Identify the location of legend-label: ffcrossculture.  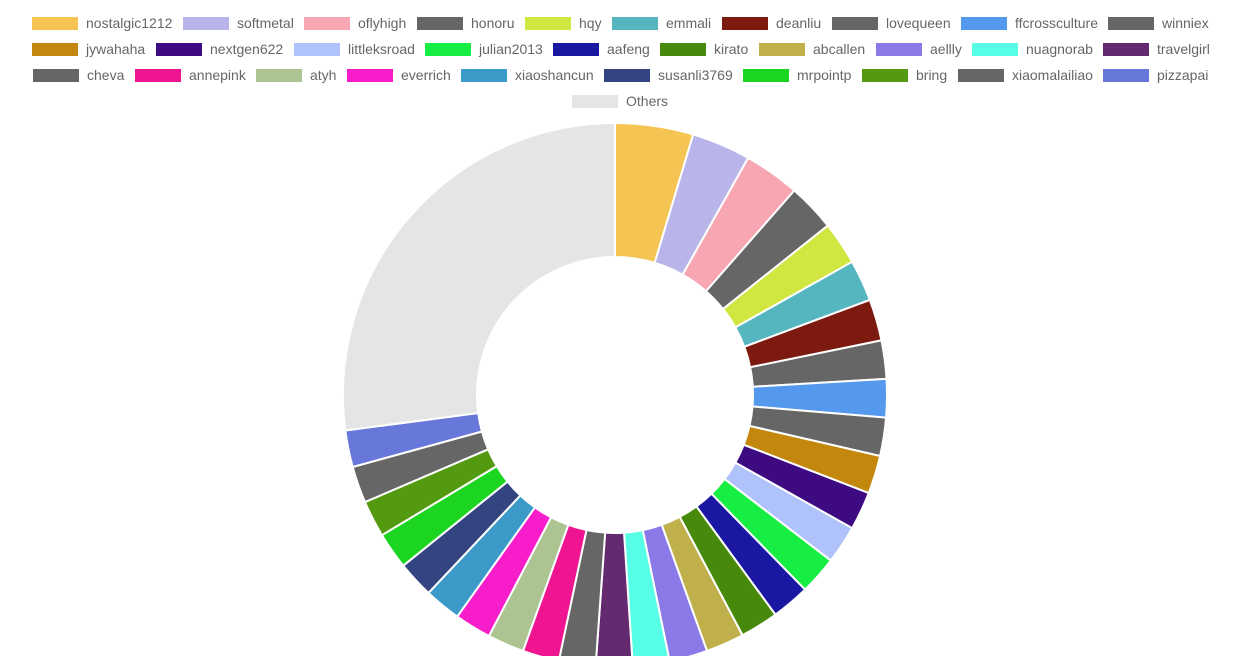
(1056, 23).